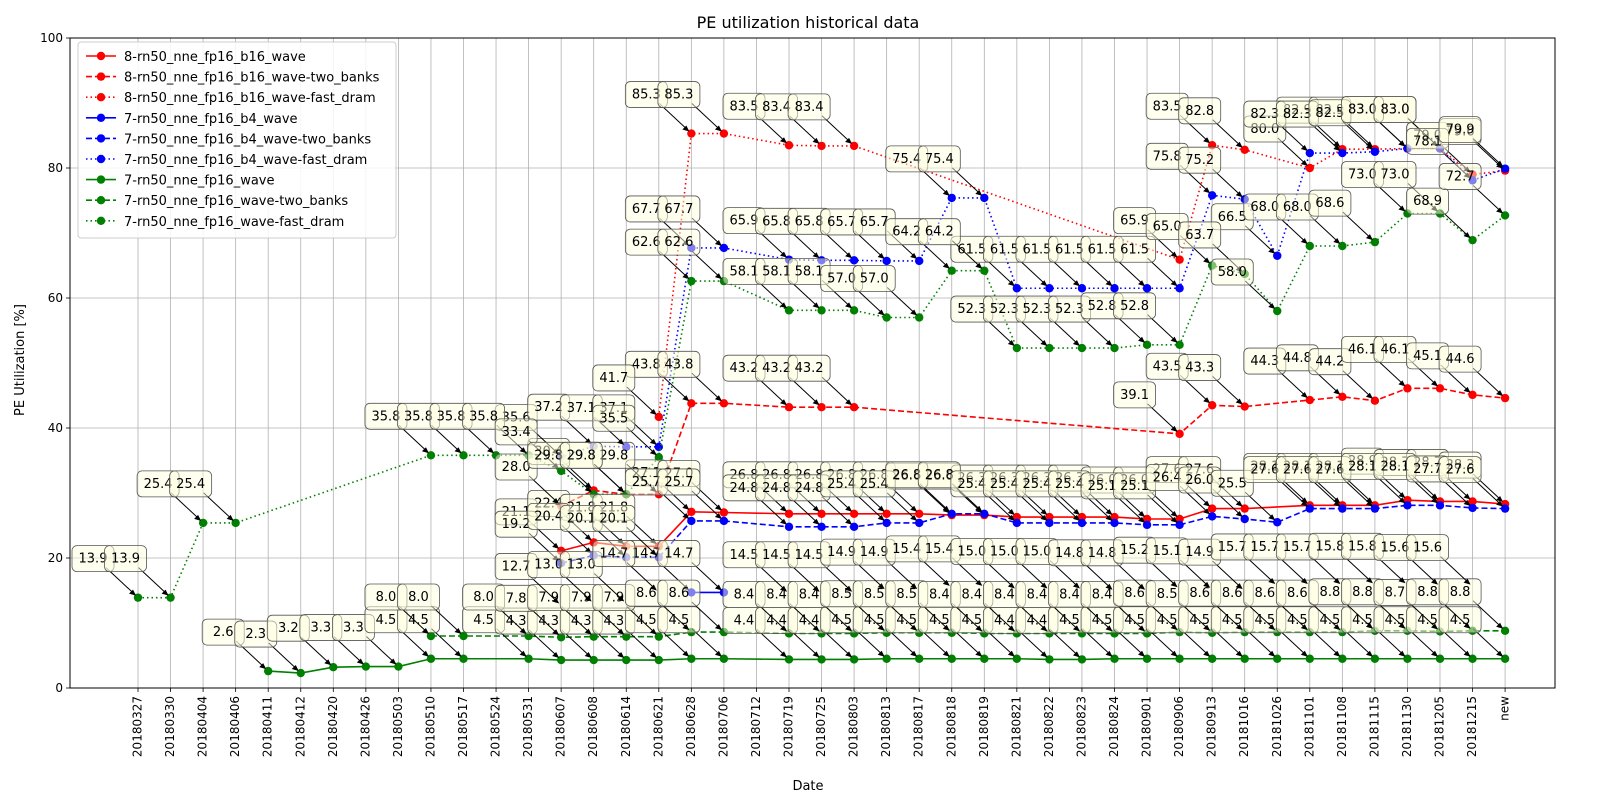 The image size is (1600, 800). I want to click on annotation-label: 8.6, so click(1199, 593).